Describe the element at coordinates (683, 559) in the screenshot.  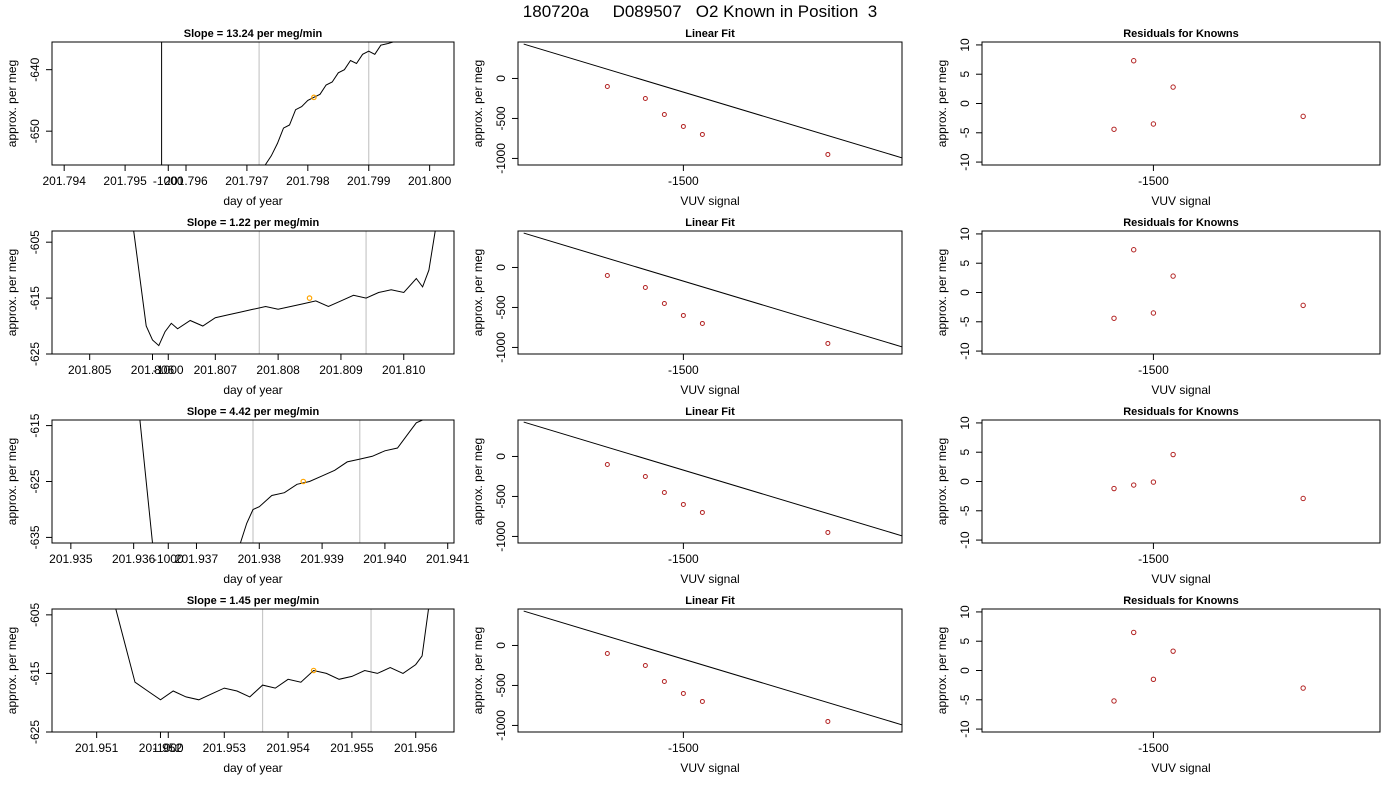
I see `r2-fit-xtick-label-0: -1500` at that location.